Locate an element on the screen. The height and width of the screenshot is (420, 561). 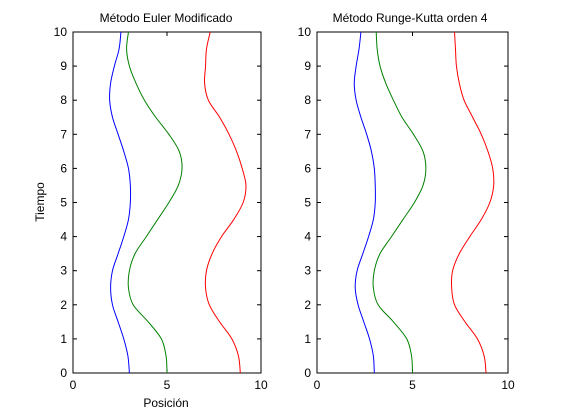
y-axis-label: Tiempo is located at coordinates (40, 202).